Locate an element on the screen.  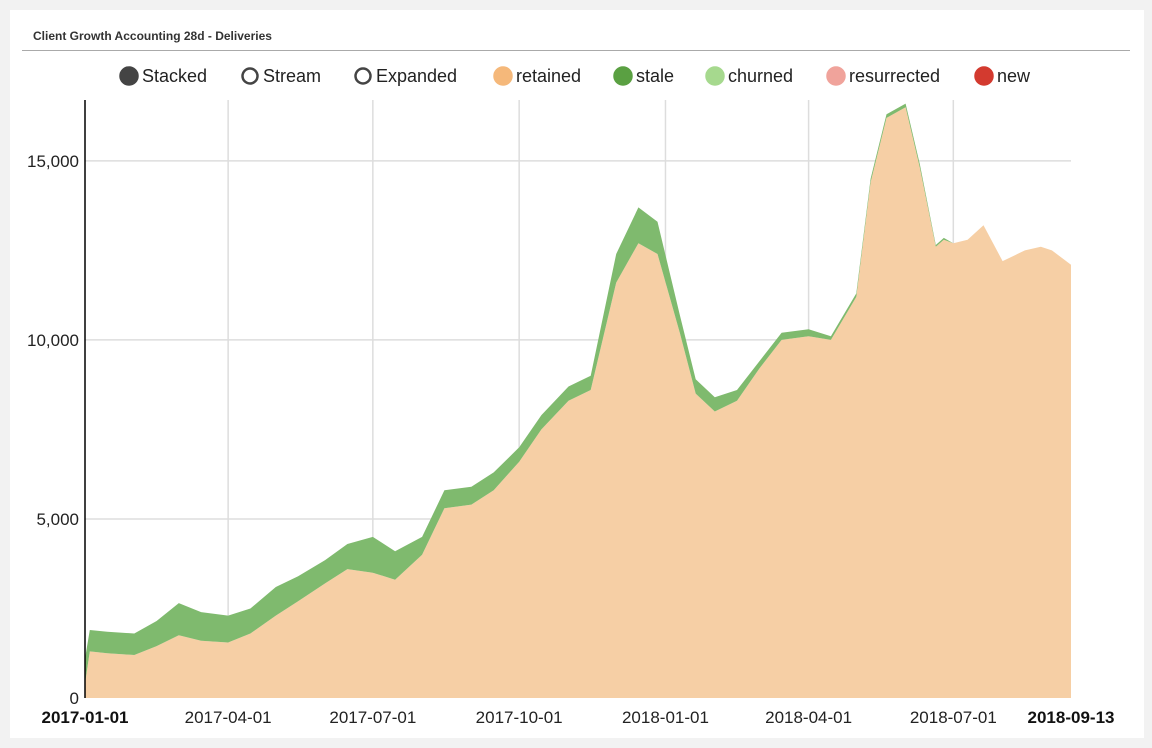
y-tick-label: 10,000 is located at coordinates (53, 340).